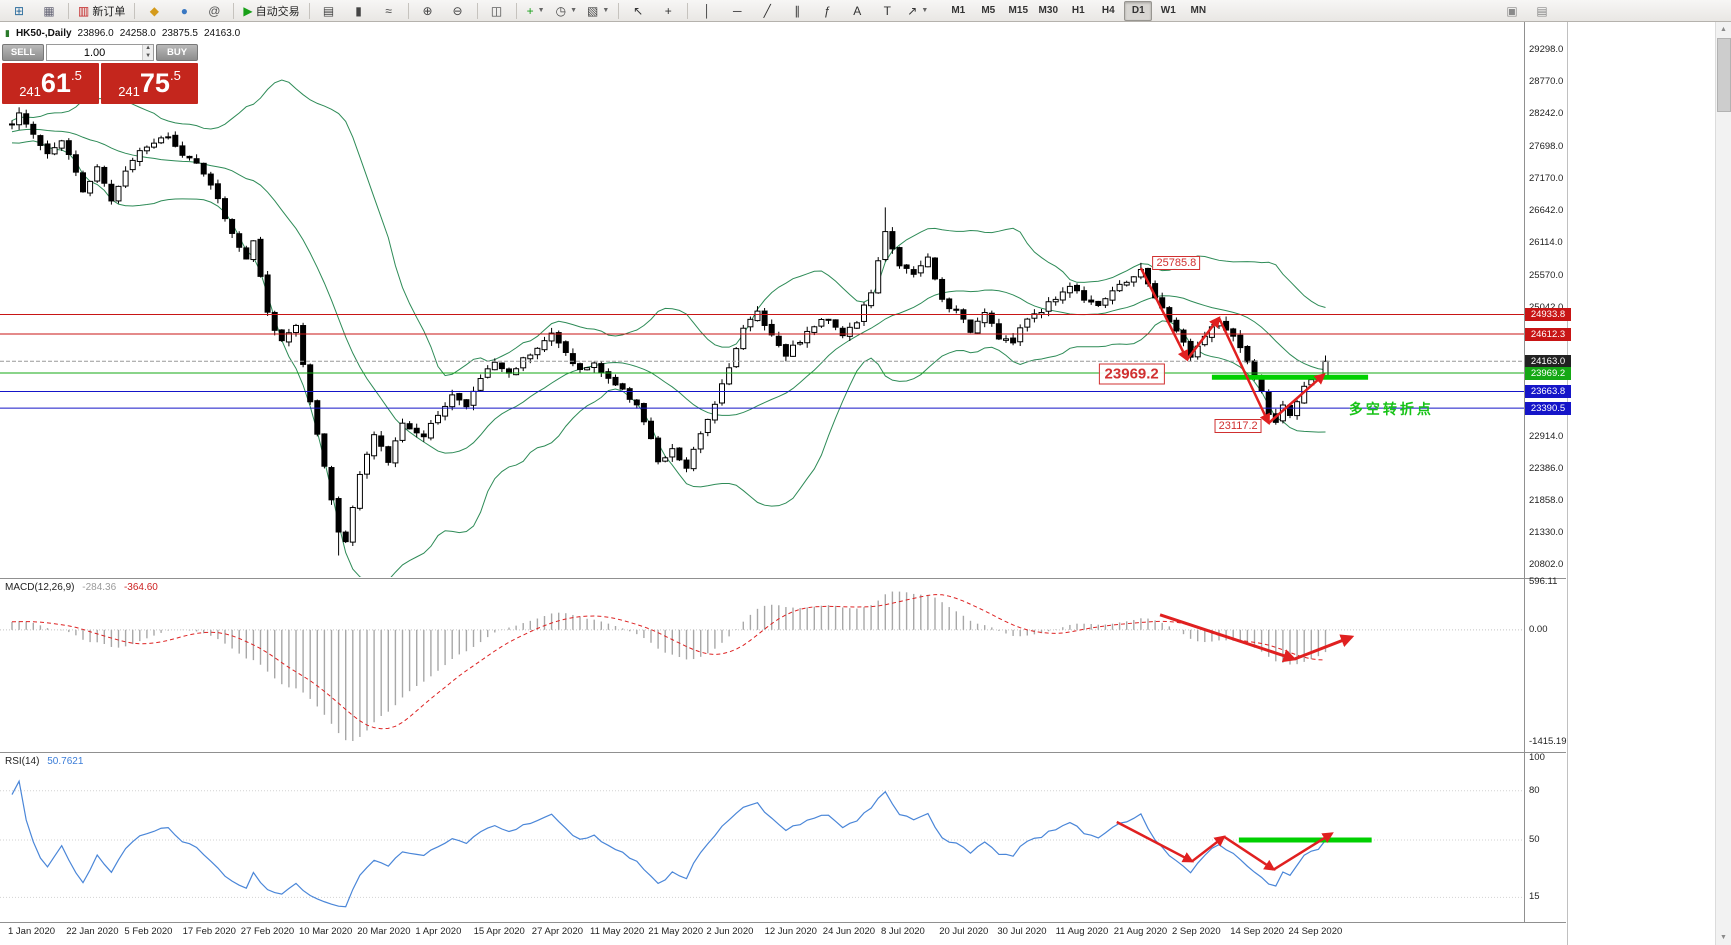 Image resolution: width=1731 pixels, height=945 pixels. What do you see at coordinates (154, 11) in the screenshot?
I see `market-button: ◆` at bounding box center [154, 11].